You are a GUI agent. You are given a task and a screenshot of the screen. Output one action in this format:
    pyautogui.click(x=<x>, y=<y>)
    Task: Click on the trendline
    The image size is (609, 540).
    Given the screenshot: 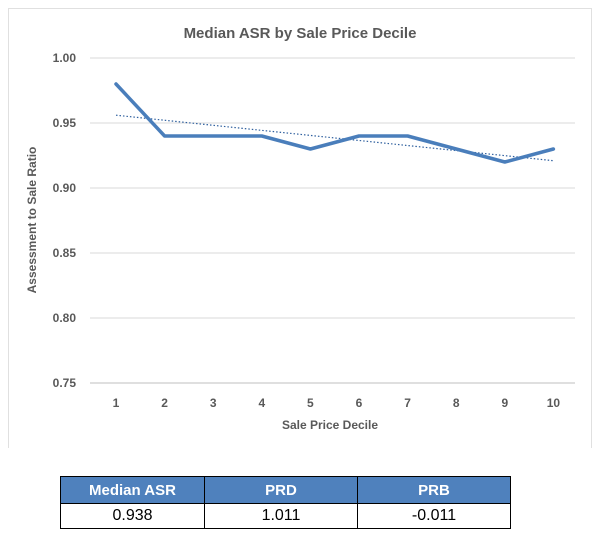 What is the action you would take?
    pyautogui.click(x=334, y=138)
    